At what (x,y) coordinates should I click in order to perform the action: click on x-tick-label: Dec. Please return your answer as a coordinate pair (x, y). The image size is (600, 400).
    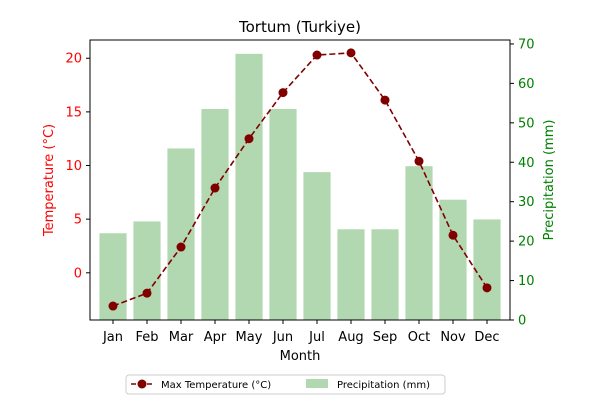
    Looking at the image, I should click on (486, 337).